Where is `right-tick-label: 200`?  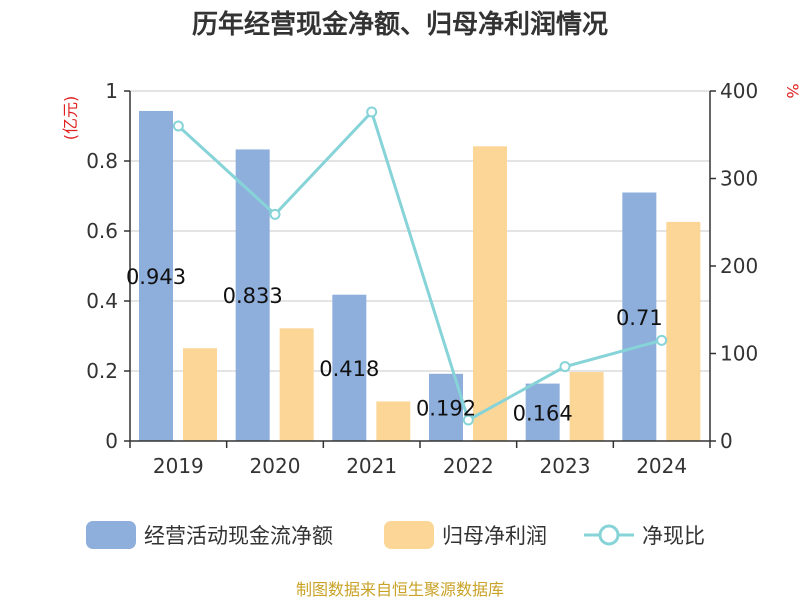
right-tick-label: 200 is located at coordinates (739, 266).